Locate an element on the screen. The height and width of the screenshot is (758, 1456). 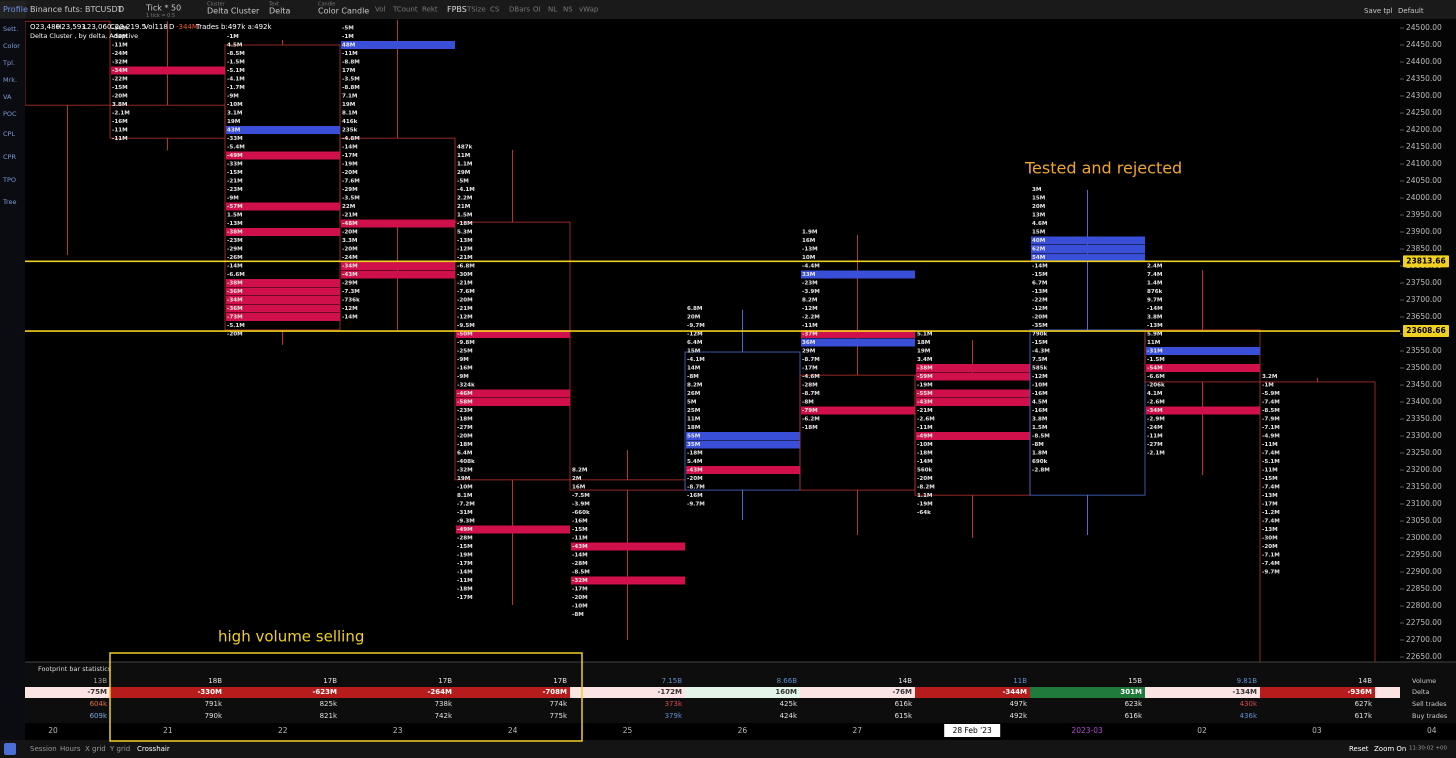
cluster-cell: 14M is located at coordinates (694, 369).